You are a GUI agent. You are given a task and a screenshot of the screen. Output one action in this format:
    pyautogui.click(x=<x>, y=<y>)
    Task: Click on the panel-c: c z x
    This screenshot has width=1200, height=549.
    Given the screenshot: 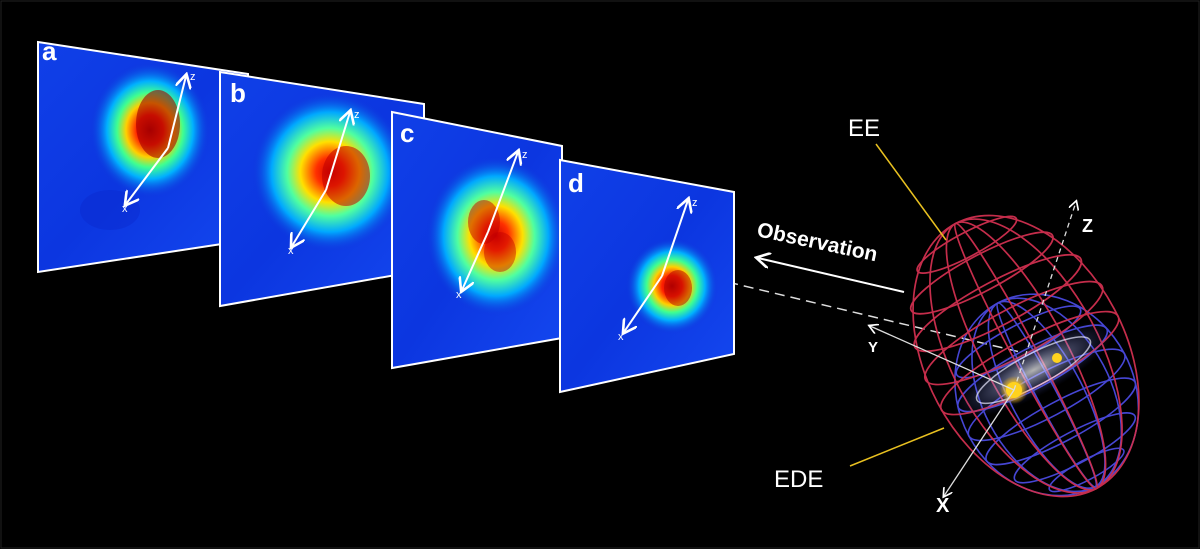 What is the action you would take?
    pyautogui.click(x=477, y=240)
    